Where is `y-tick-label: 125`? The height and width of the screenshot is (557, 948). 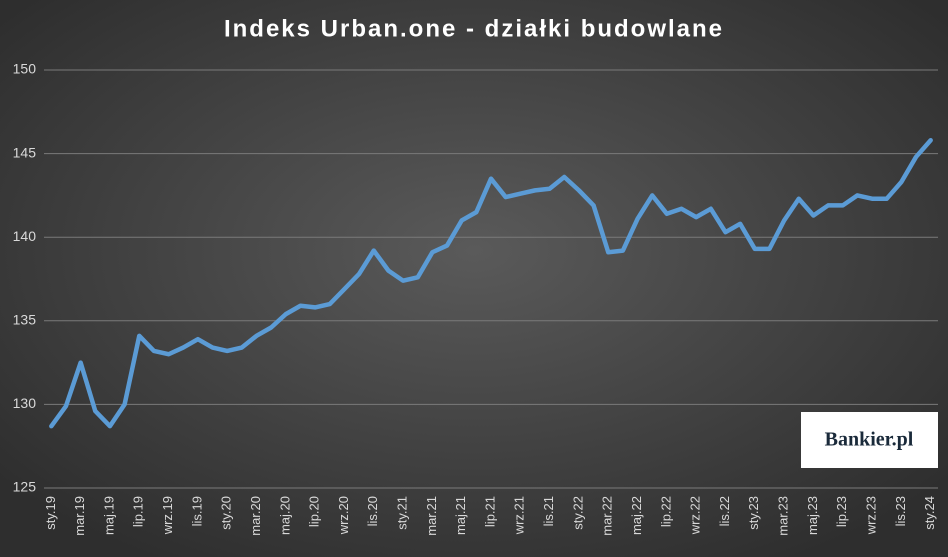 y-tick-label: 125 is located at coordinates (25, 487).